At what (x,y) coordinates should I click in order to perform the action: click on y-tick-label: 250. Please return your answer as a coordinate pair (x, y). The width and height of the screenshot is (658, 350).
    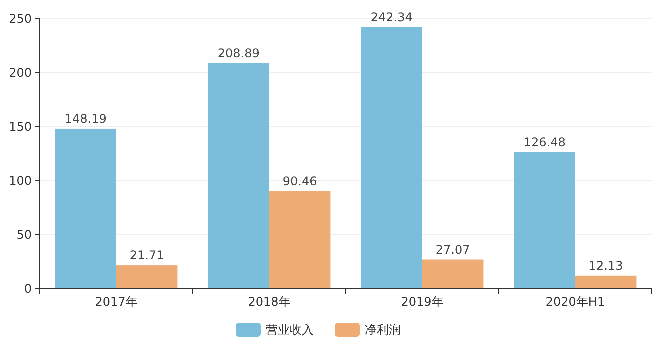
    Looking at the image, I should click on (20, 19).